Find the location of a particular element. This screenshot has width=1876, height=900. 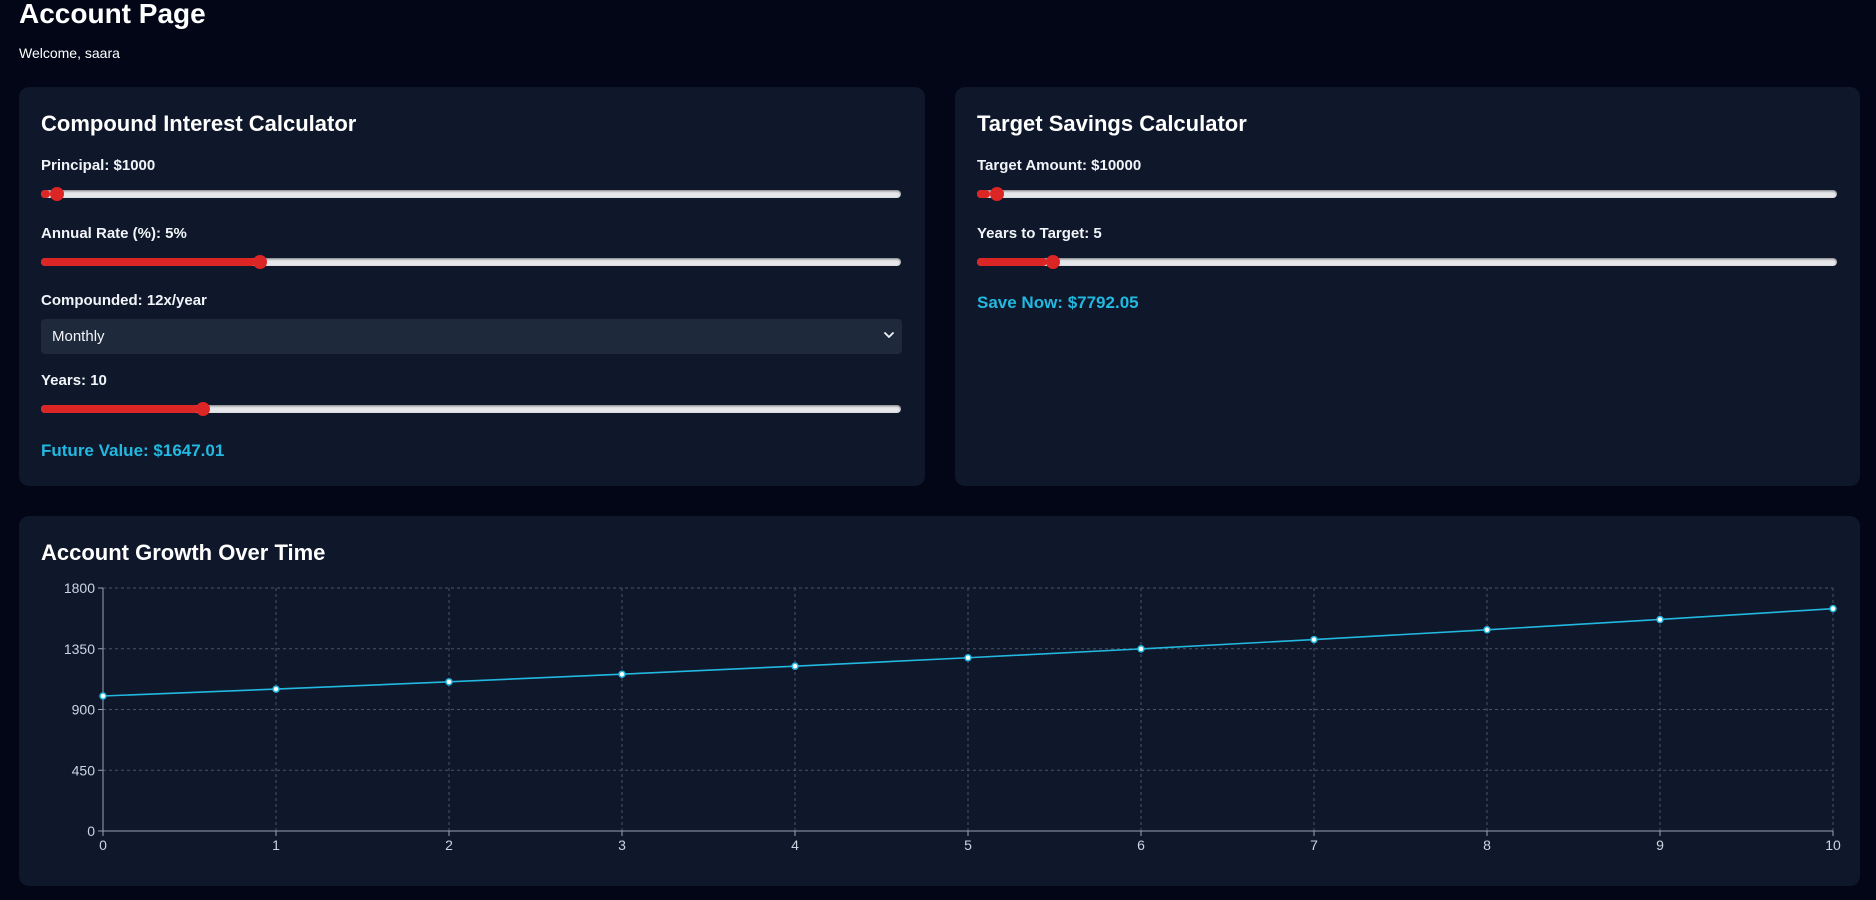

x-tick-label: 7 is located at coordinates (1314, 845).